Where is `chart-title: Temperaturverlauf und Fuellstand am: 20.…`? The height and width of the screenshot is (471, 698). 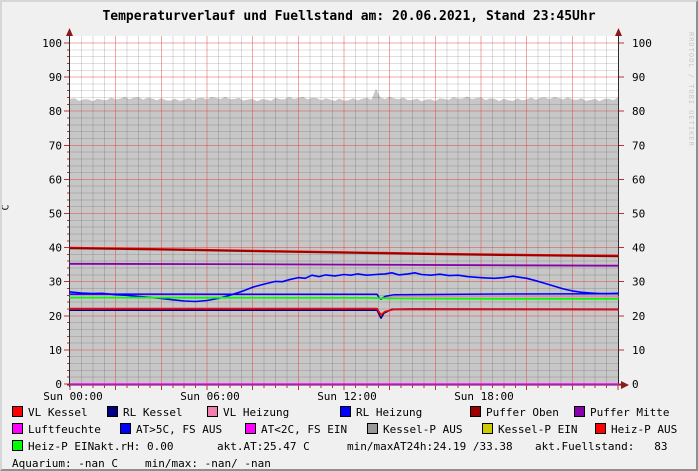
chart-title: Temperaturverlauf und Fuellstand am: 20.… is located at coordinates (349, 16).